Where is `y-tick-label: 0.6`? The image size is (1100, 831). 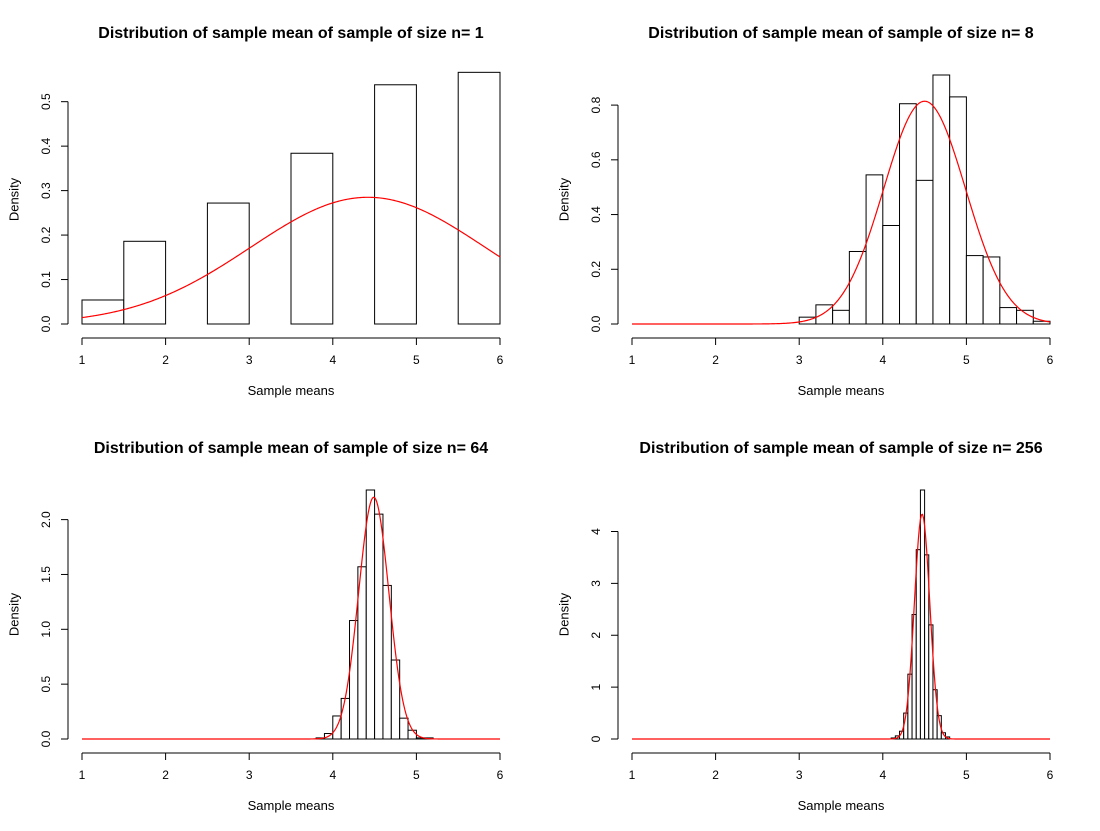 y-tick-label: 0.6 is located at coordinates (596, 159).